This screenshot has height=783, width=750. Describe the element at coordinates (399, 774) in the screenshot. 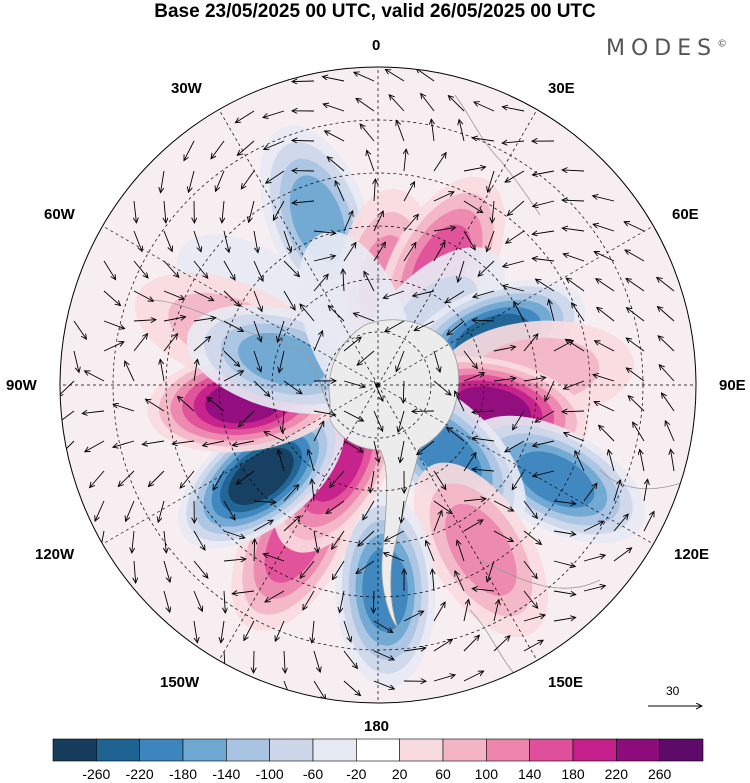

I see `colorbar-tick-label: 20` at that location.